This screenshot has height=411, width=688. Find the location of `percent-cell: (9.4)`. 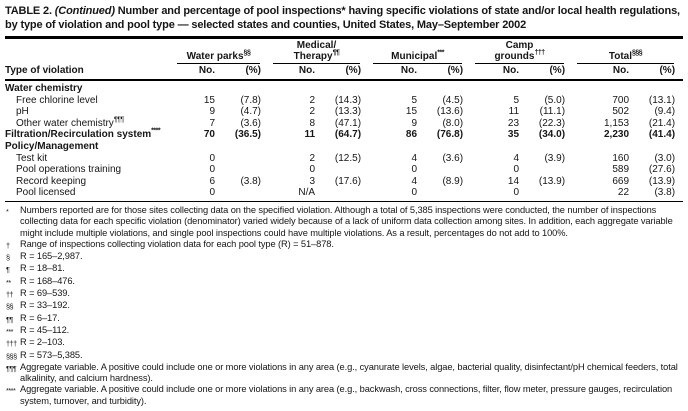

percent-cell: (9.4) is located at coordinates (665, 112).